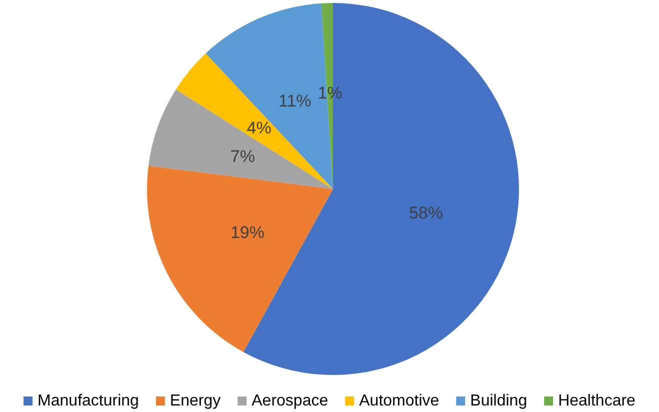 This screenshot has width=659, height=412. Describe the element at coordinates (195, 401) in the screenshot. I see `legend-label: Energy` at that location.